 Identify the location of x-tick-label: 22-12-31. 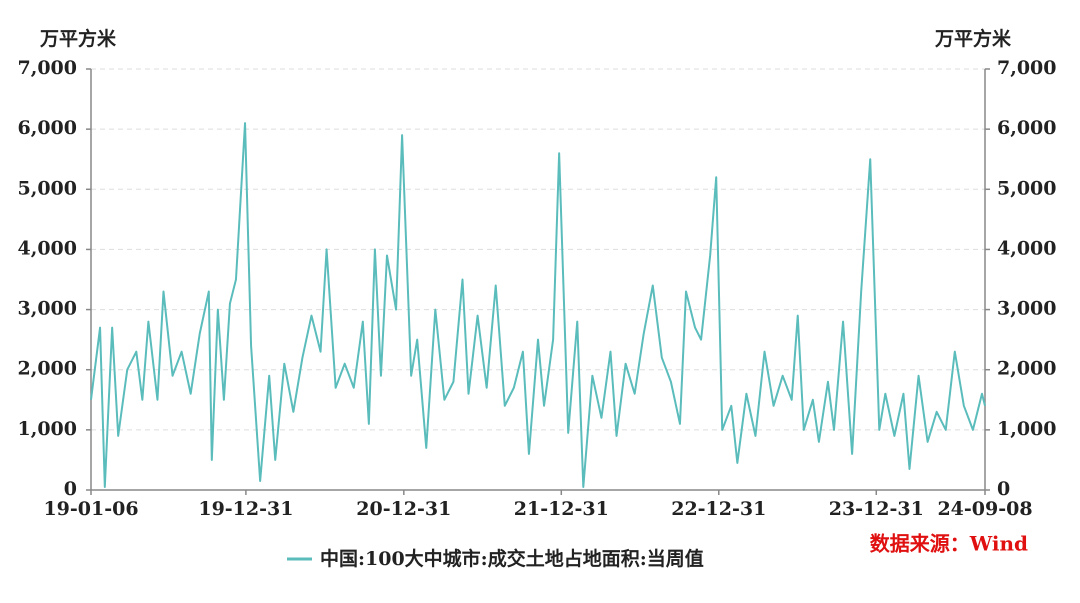
(718, 509).